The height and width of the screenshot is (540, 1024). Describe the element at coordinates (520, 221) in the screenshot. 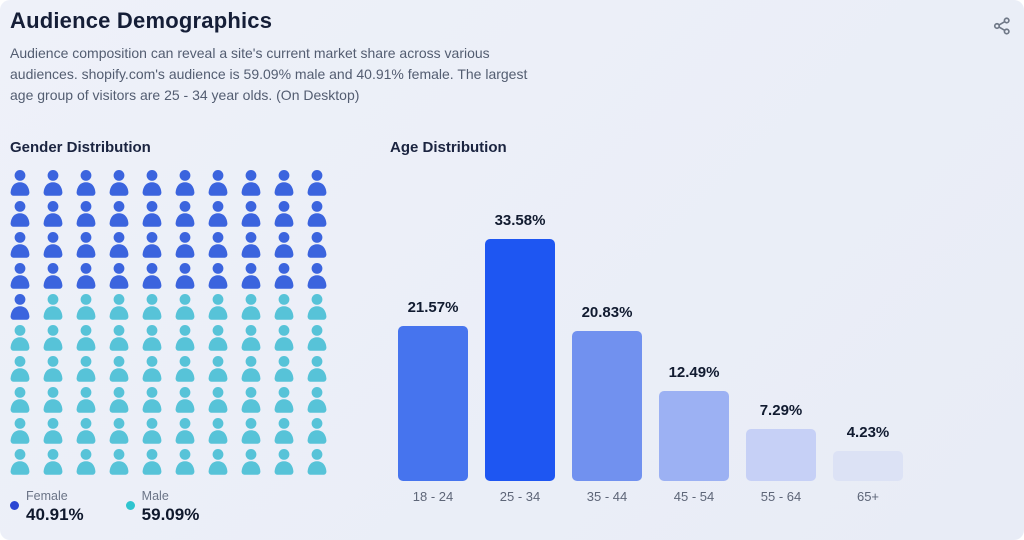

I see `bar-value-label-25-34: 33.58%` at that location.